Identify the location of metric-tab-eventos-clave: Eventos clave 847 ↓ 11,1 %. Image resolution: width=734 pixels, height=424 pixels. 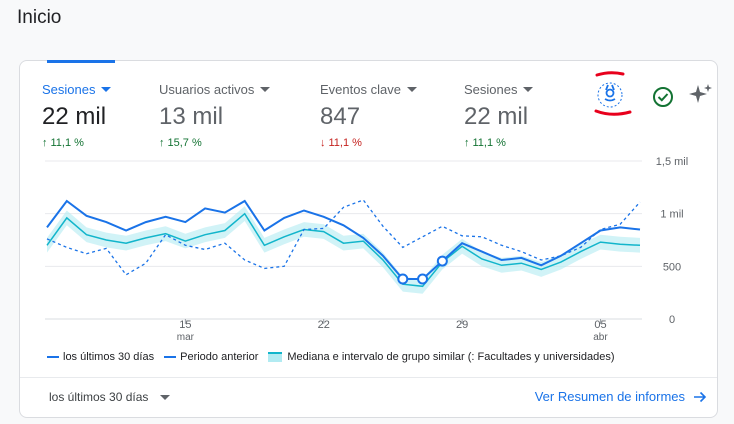
(368, 115).